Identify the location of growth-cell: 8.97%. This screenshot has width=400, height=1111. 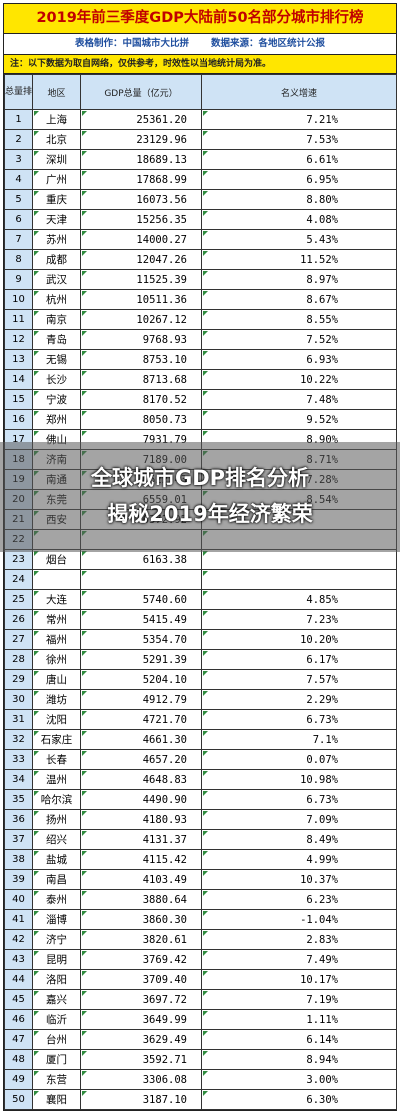
(299, 279).